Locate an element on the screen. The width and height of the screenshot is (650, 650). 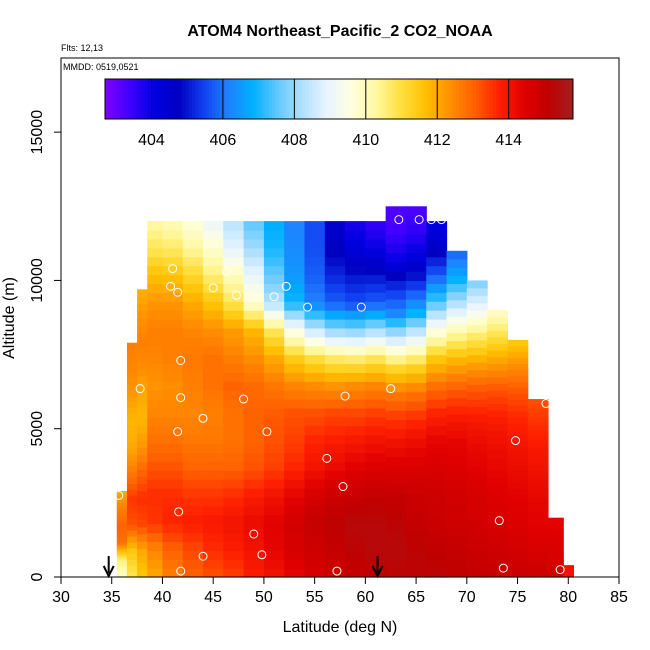
x-tick-label: 45 is located at coordinates (213, 597).